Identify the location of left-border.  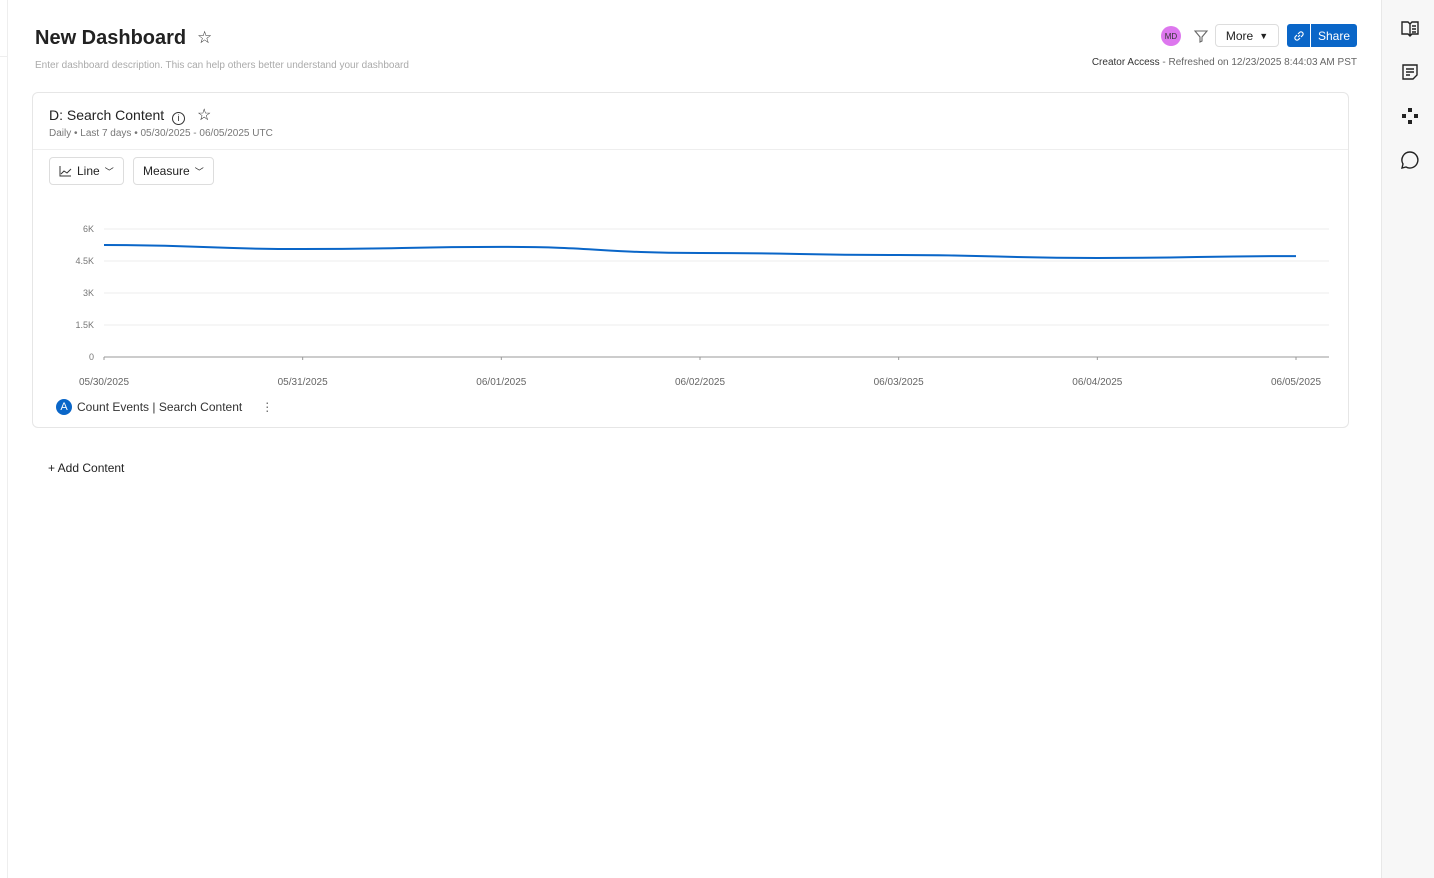
(7, 439).